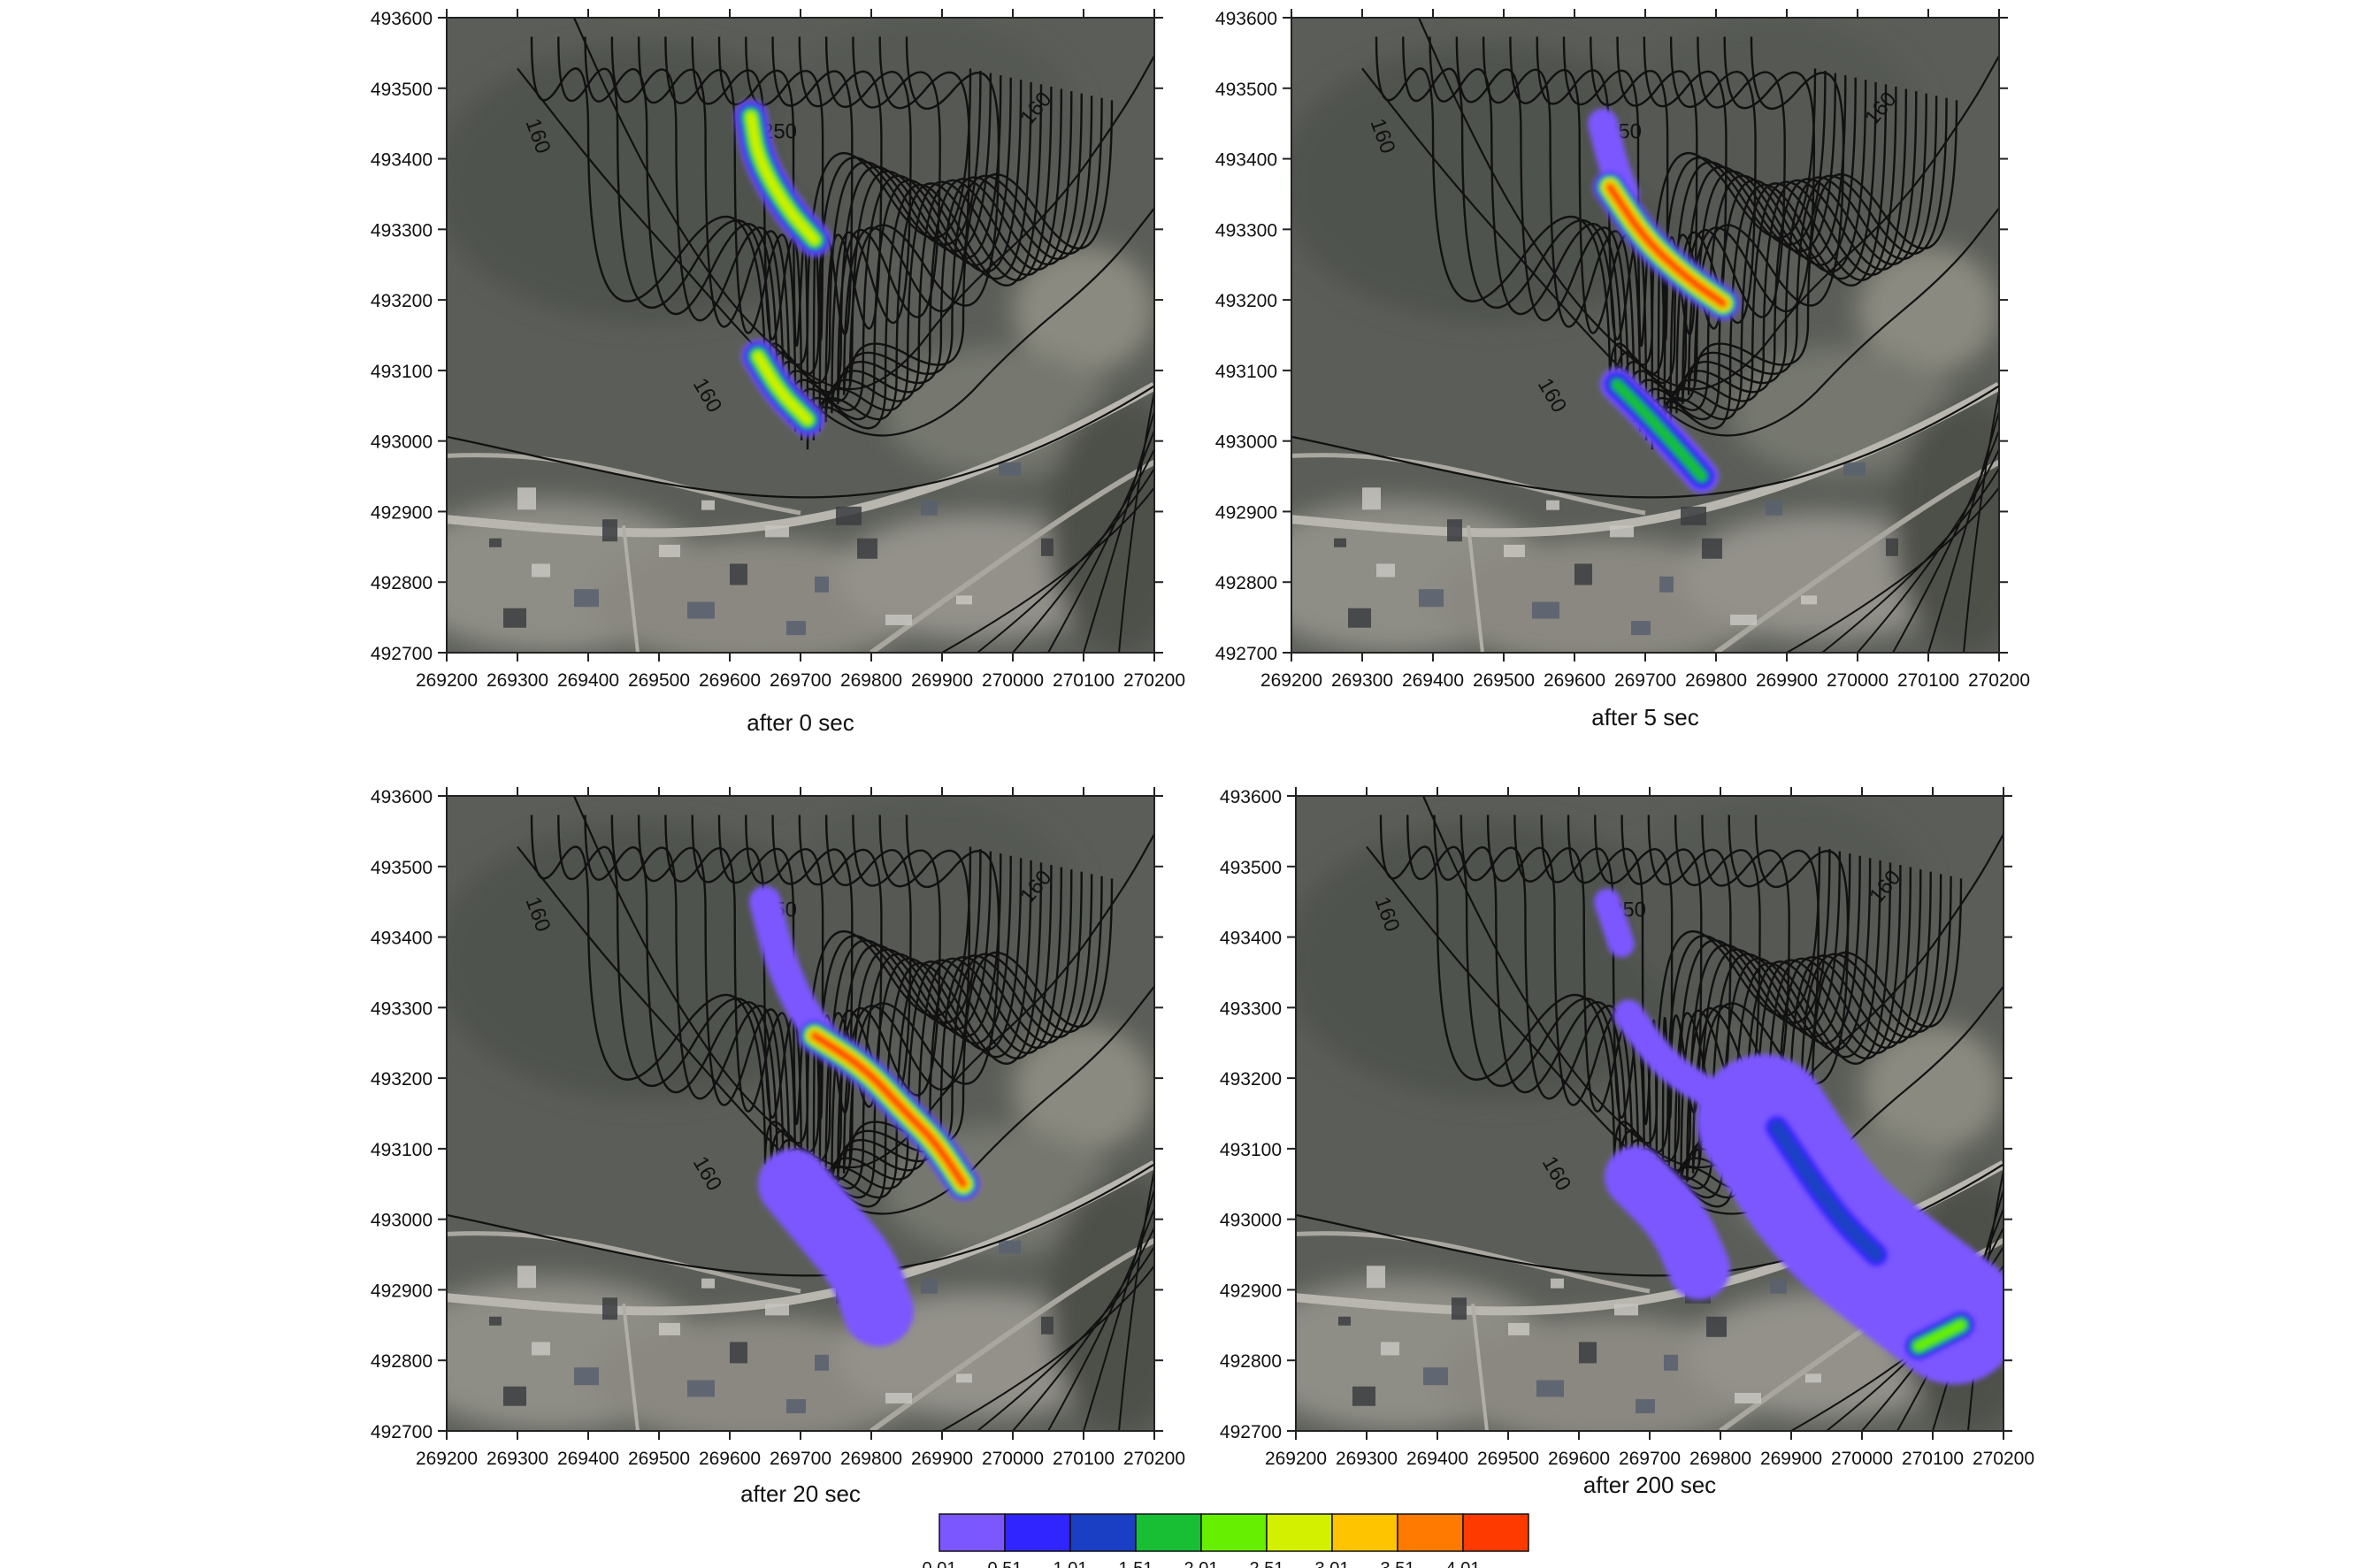 This screenshot has width=2375, height=1568. Describe the element at coordinates (402, 1221) in the screenshot. I see `y-tick-label: 493000` at that location.